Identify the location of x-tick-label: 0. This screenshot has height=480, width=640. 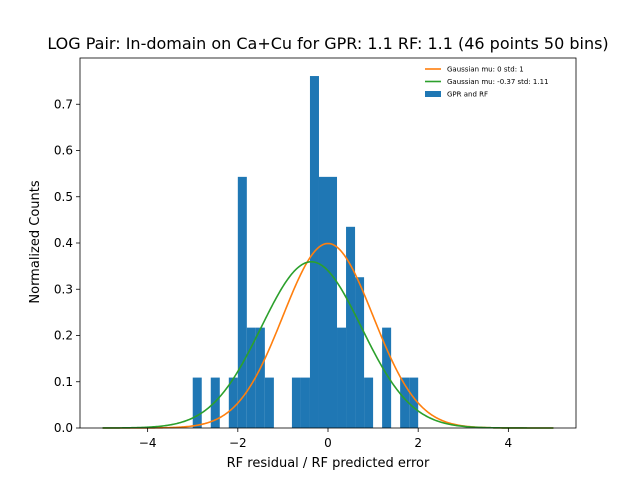
(328, 443).